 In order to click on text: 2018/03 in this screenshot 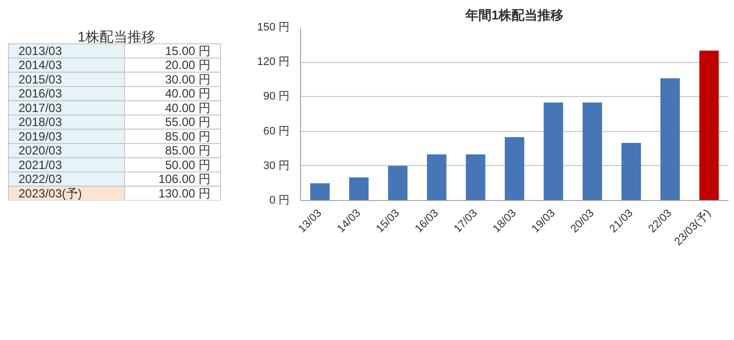, I will do `click(40, 122)`.